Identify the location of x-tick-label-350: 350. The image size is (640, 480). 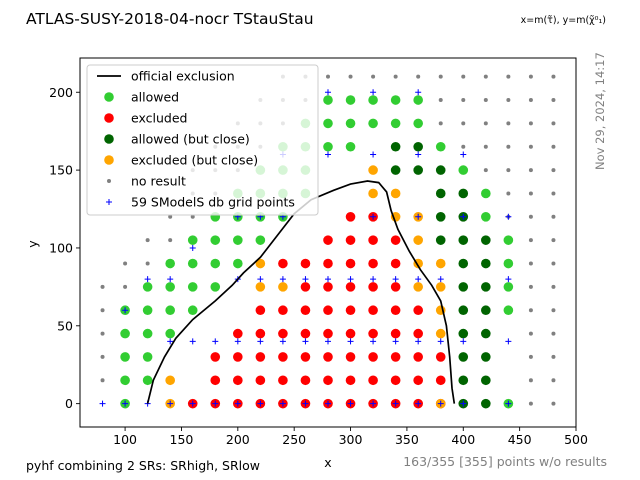
(407, 439).